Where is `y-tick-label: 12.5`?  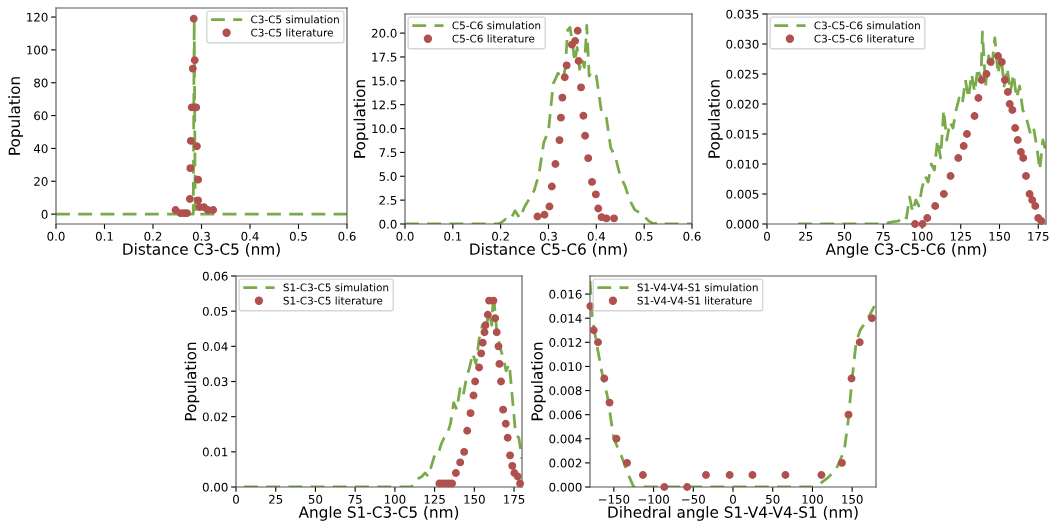 y-tick-label: 12.5 is located at coordinates (384, 105).